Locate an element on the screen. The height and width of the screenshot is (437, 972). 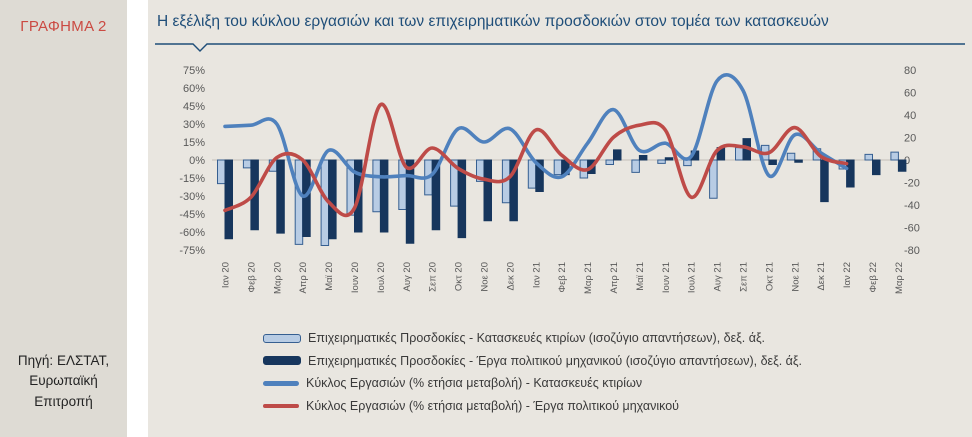
right-axis-tick: 20 is located at coordinates (910, 139).